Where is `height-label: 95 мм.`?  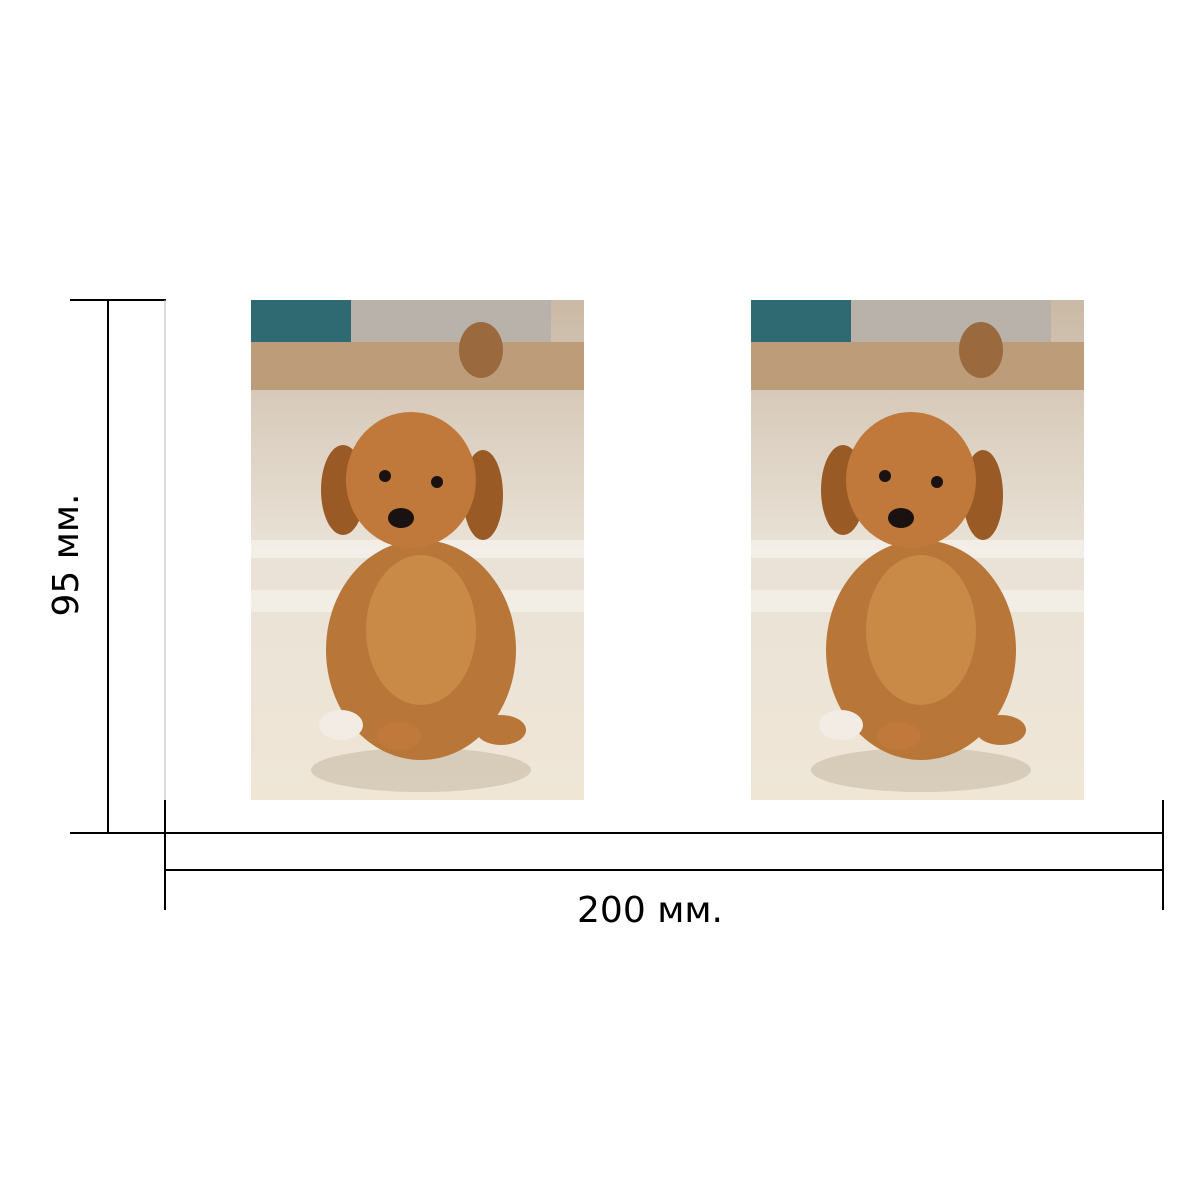 height-label: 95 мм. is located at coordinates (66, 554).